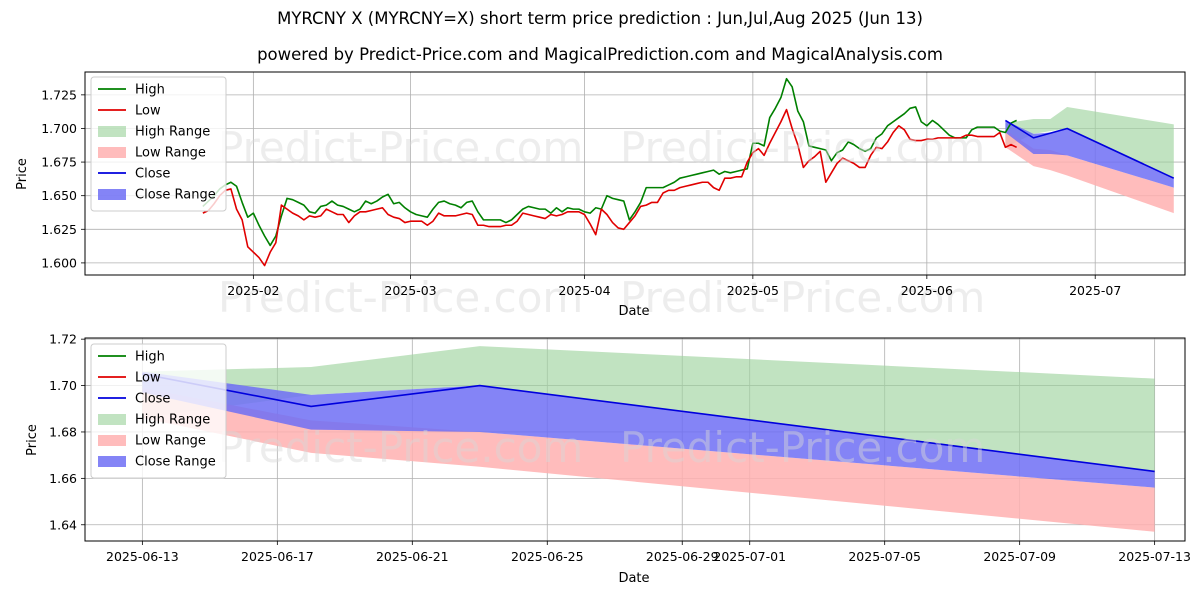 The image size is (1200, 600). I want to click on watermark-middle-right: Predict-Price.com, so click(802, 297).